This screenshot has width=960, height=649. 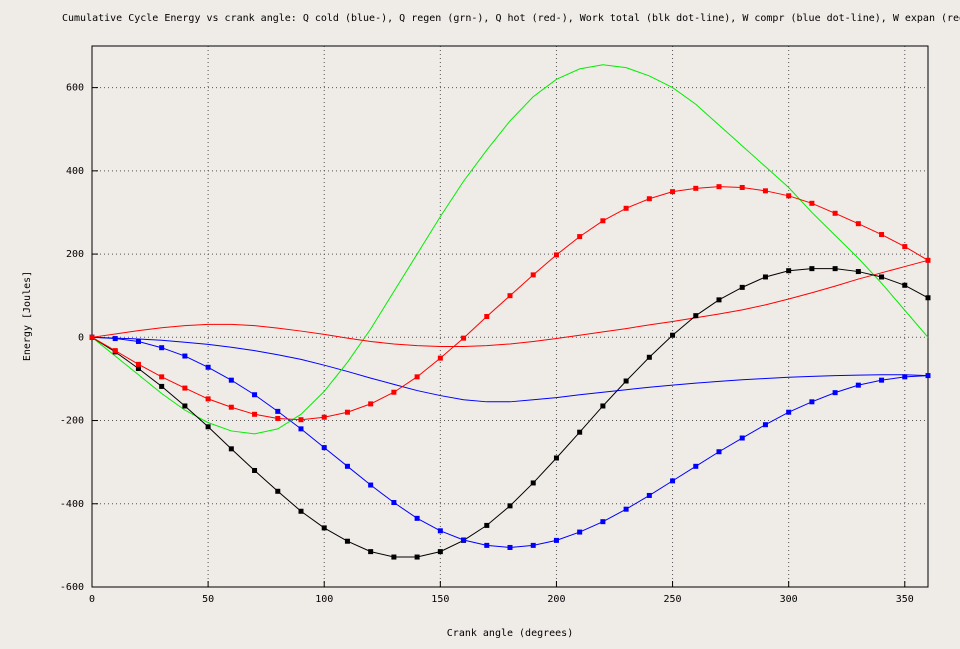 What do you see at coordinates (510, 633) in the screenshot?
I see `x-axis-label: Crank angle (degrees)` at bounding box center [510, 633].